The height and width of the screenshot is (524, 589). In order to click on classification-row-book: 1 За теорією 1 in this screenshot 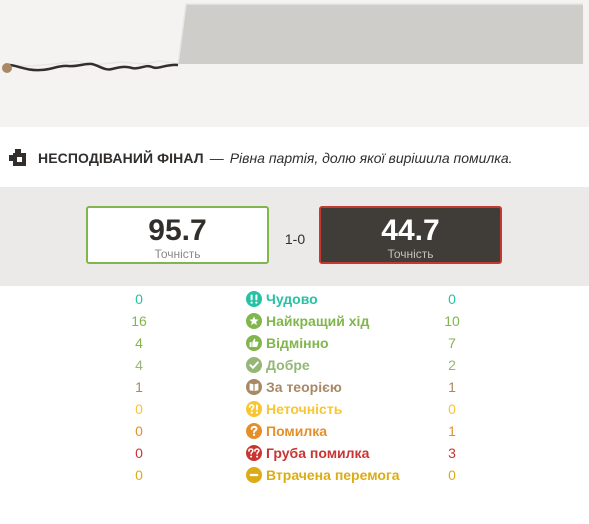, I will do `click(294, 387)`.